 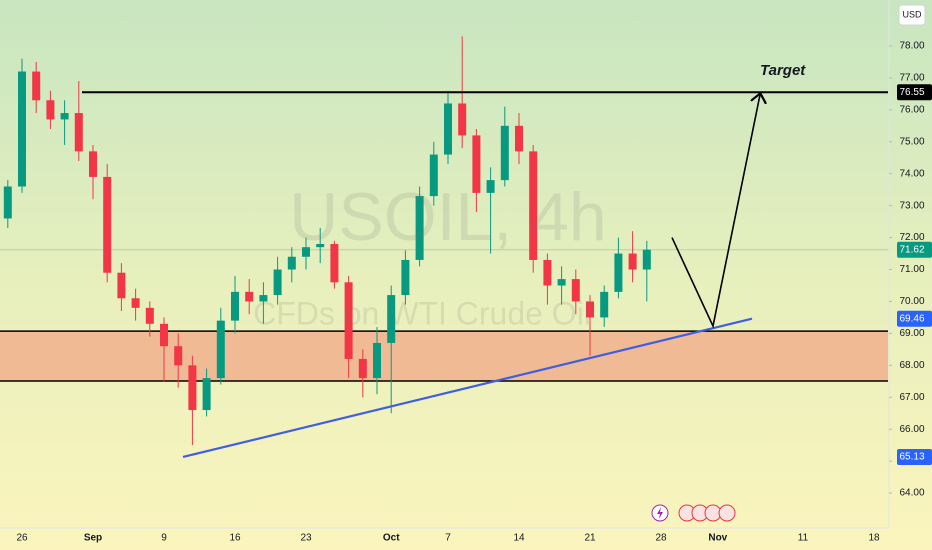 What do you see at coordinates (911, 365) in the screenshot?
I see `y-tick-label: 68.00` at bounding box center [911, 365].